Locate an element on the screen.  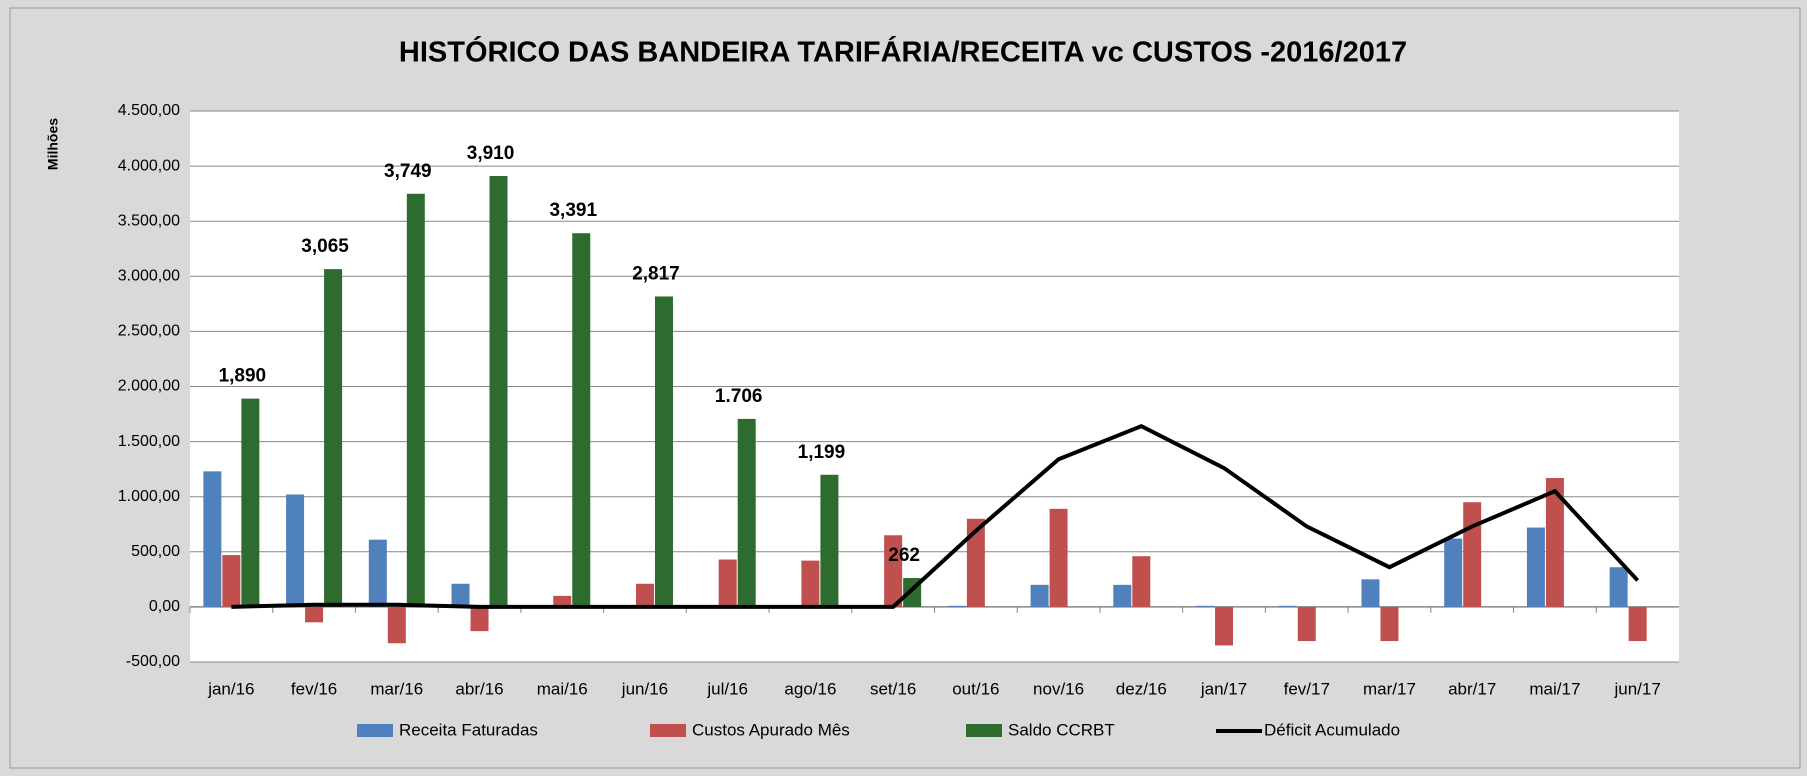
x-tick-label: mar/16 is located at coordinates (396, 688).